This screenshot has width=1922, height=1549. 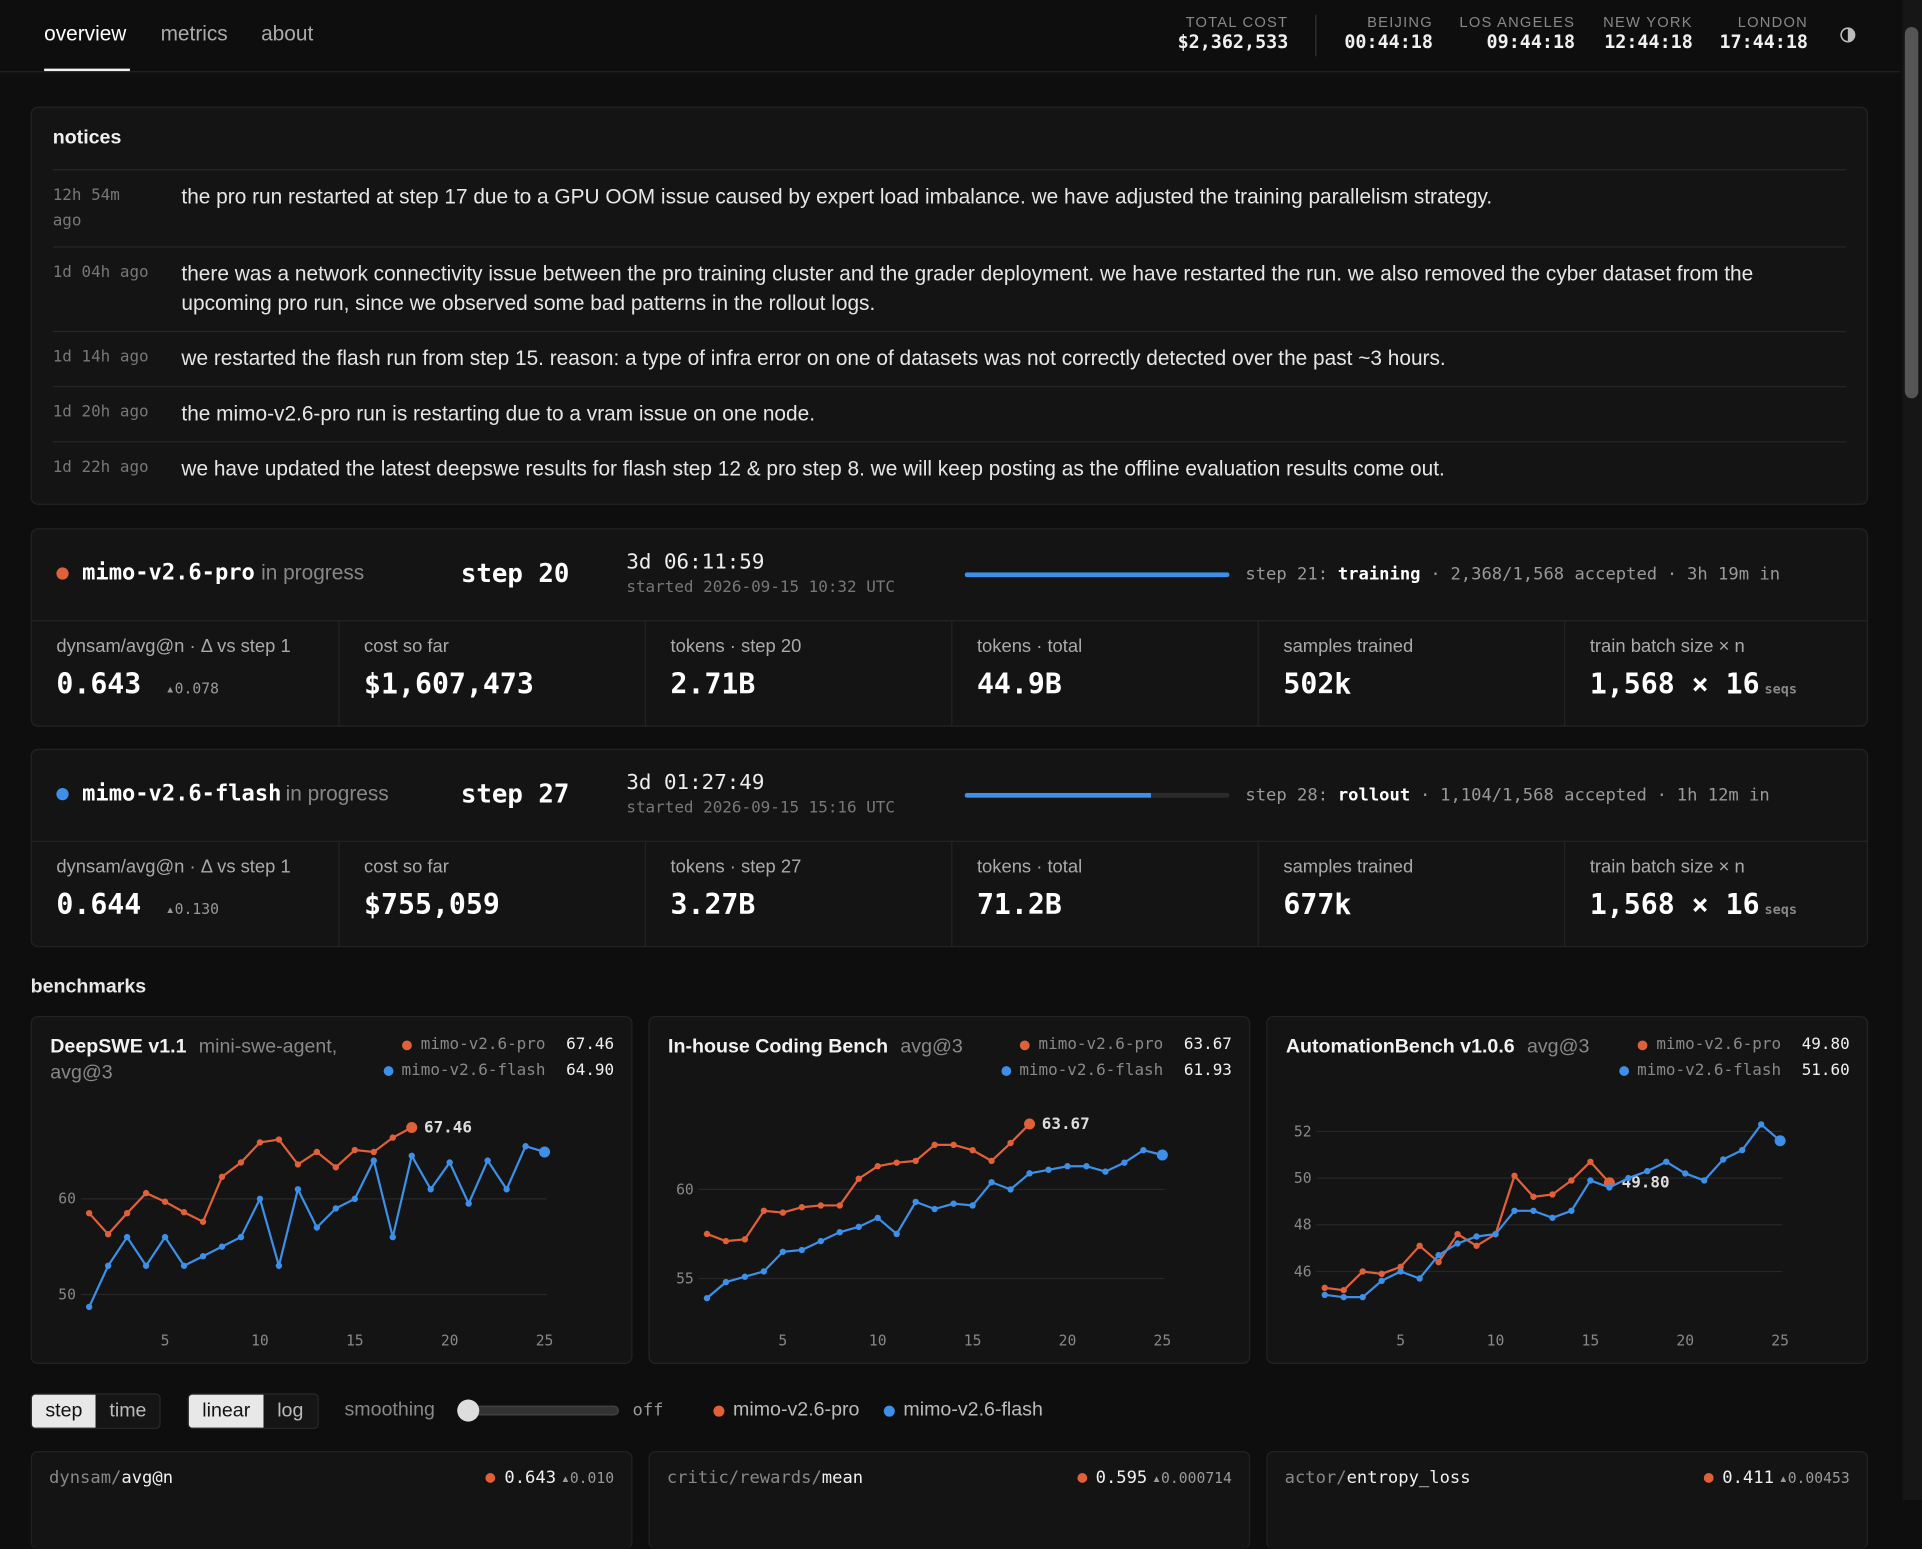 What do you see at coordinates (1400, 22) in the screenshot?
I see `header-stat-label: BEIJING` at bounding box center [1400, 22].